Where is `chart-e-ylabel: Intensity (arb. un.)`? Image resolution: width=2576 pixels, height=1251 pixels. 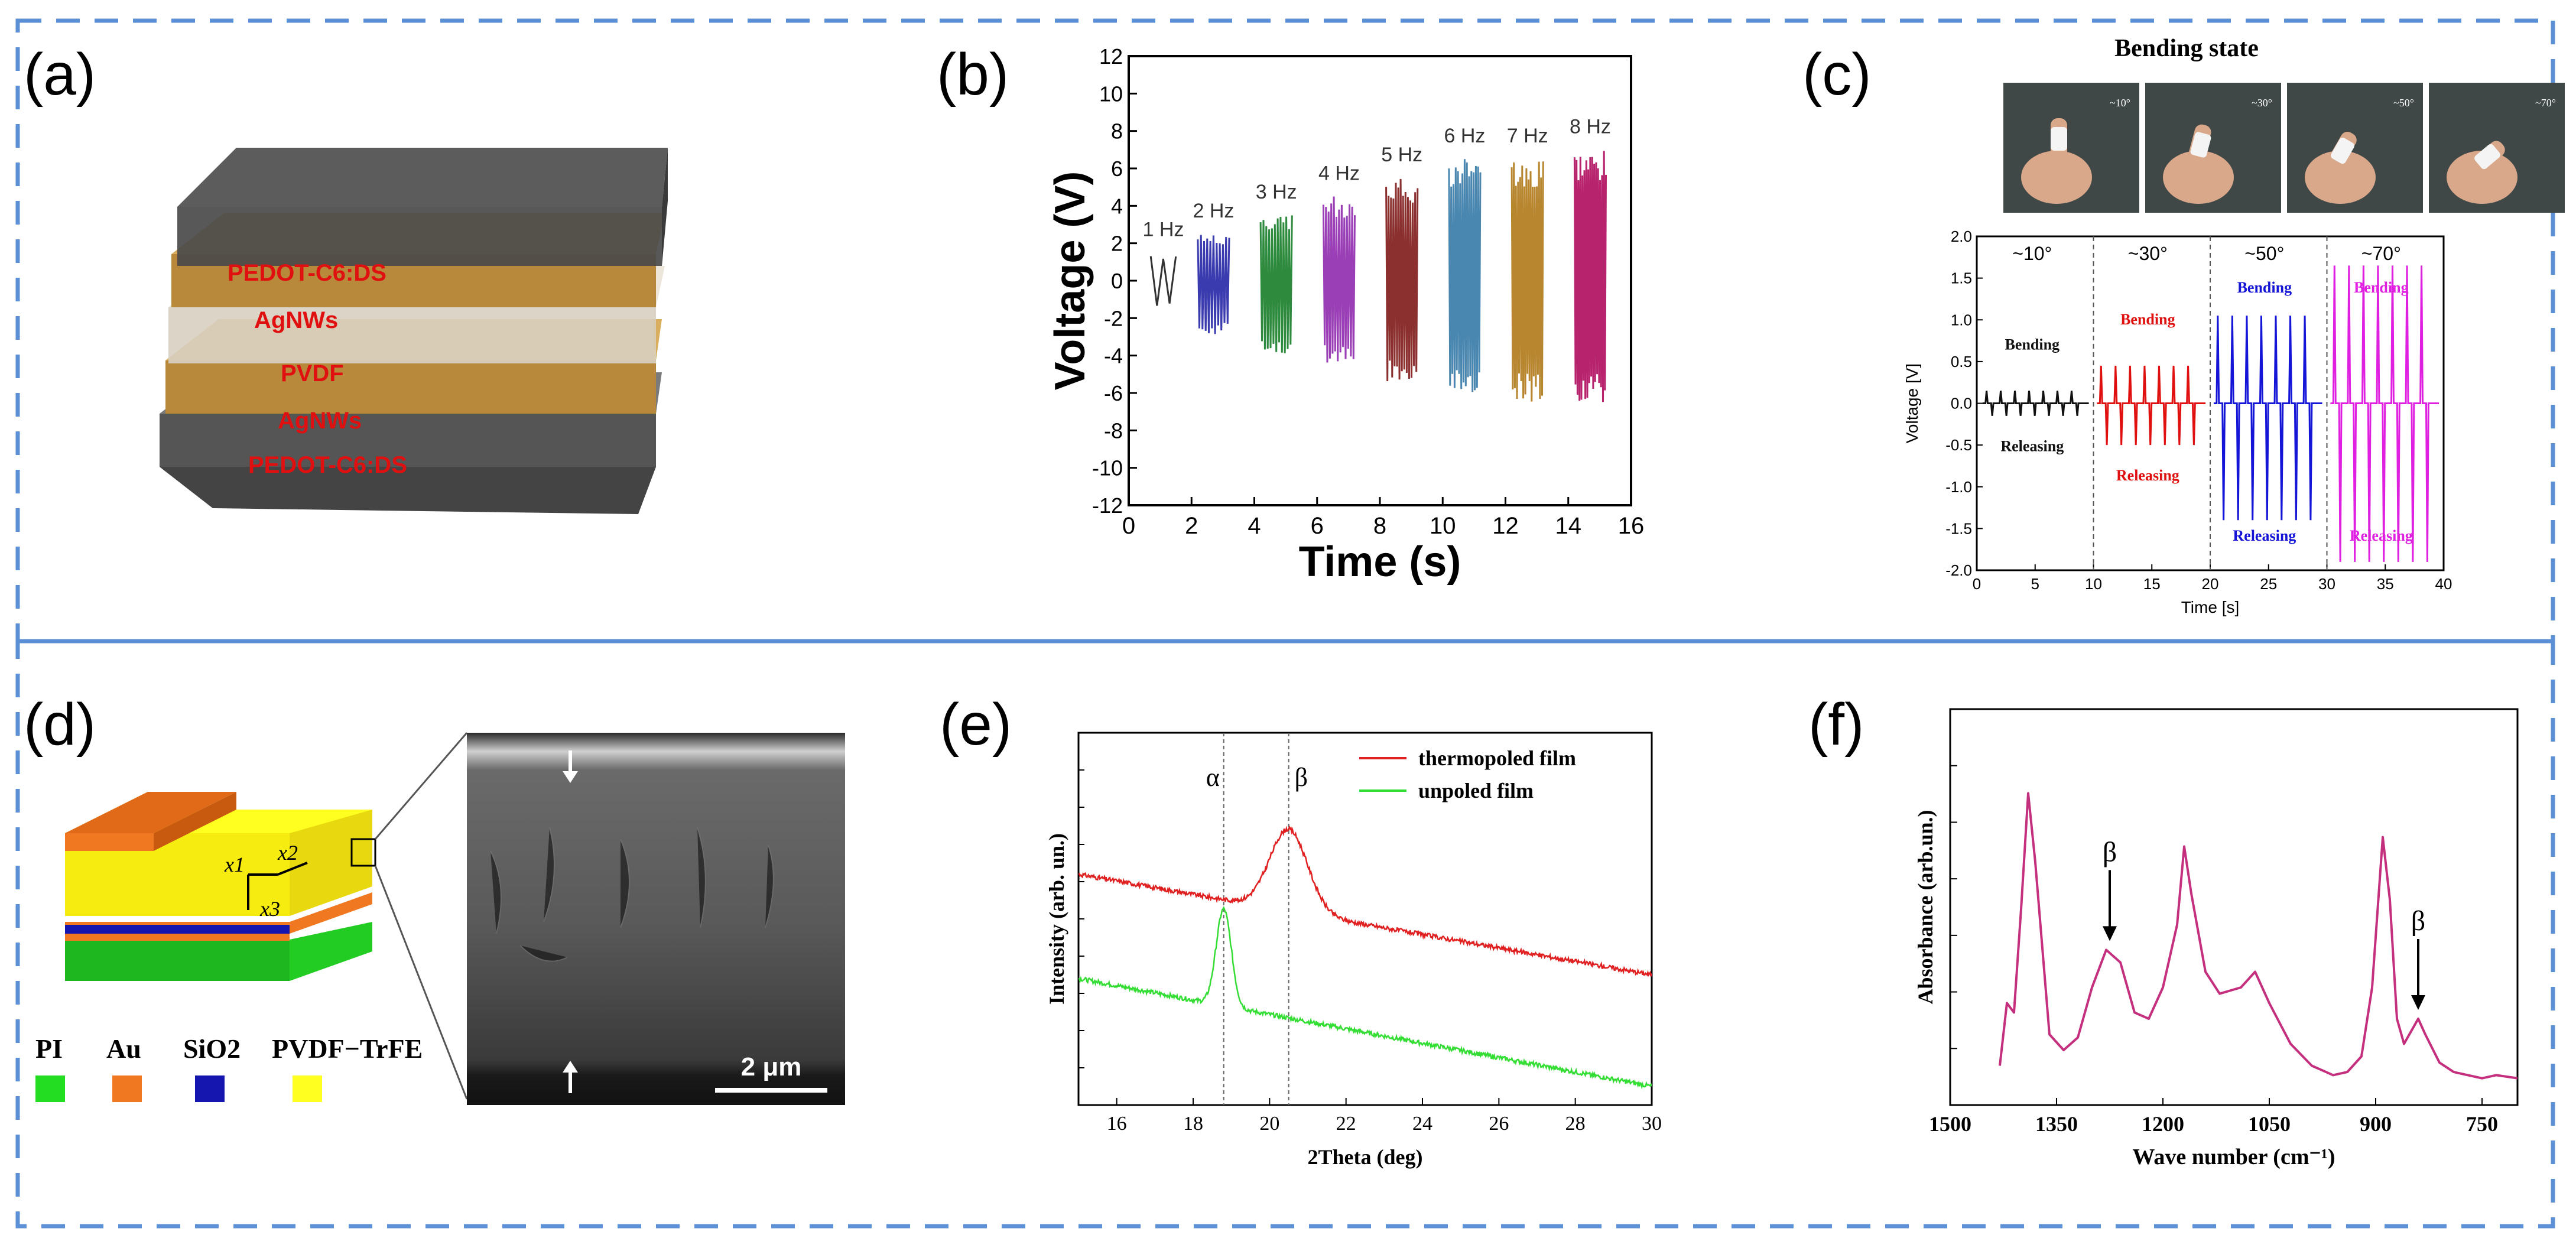 chart-e-ylabel: Intensity (arb. un.) is located at coordinates (1056, 919).